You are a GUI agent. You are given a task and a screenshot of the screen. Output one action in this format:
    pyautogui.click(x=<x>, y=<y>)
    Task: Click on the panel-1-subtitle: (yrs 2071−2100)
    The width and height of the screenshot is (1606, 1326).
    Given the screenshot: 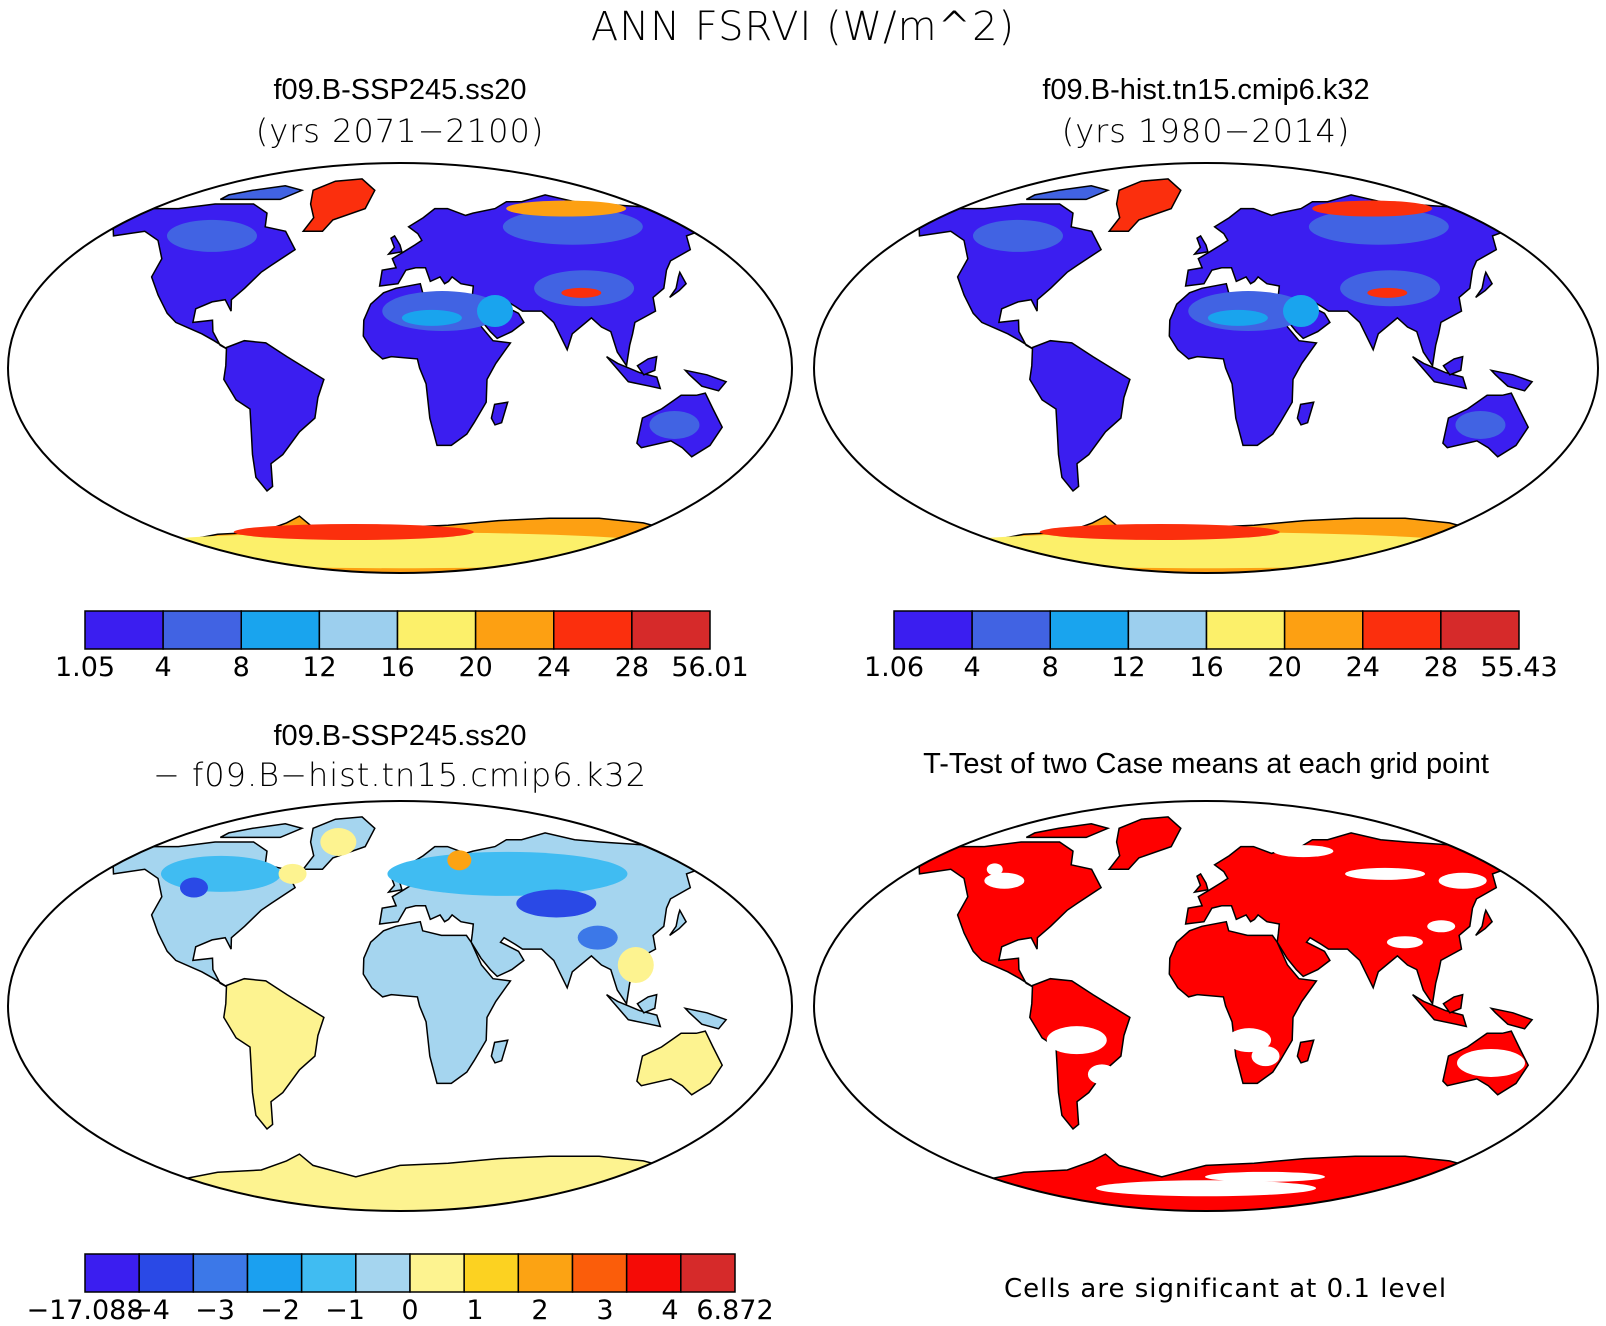 What is the action you would take?
    pyautogui.click(x=400, y=131)
    